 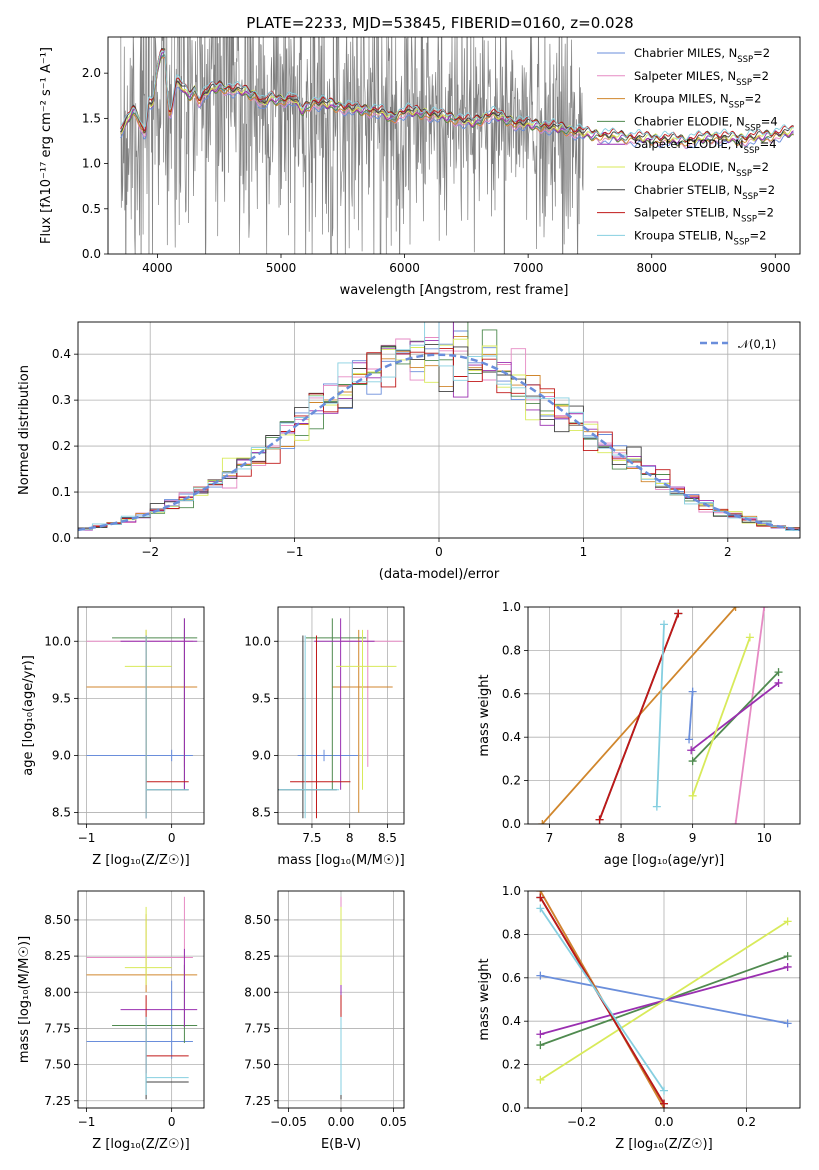 What do you see at coordinates (584, 552) in the screenshot?
I see `x-tick-label: 1` at bounding box center [584, 552].